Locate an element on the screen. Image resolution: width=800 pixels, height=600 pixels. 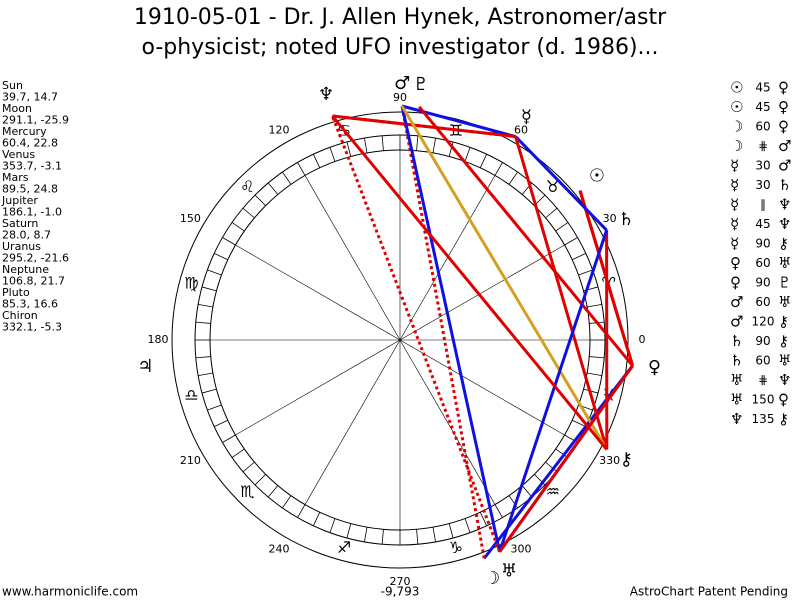
planet-name: Saturn is located at coordinates (20, 223).